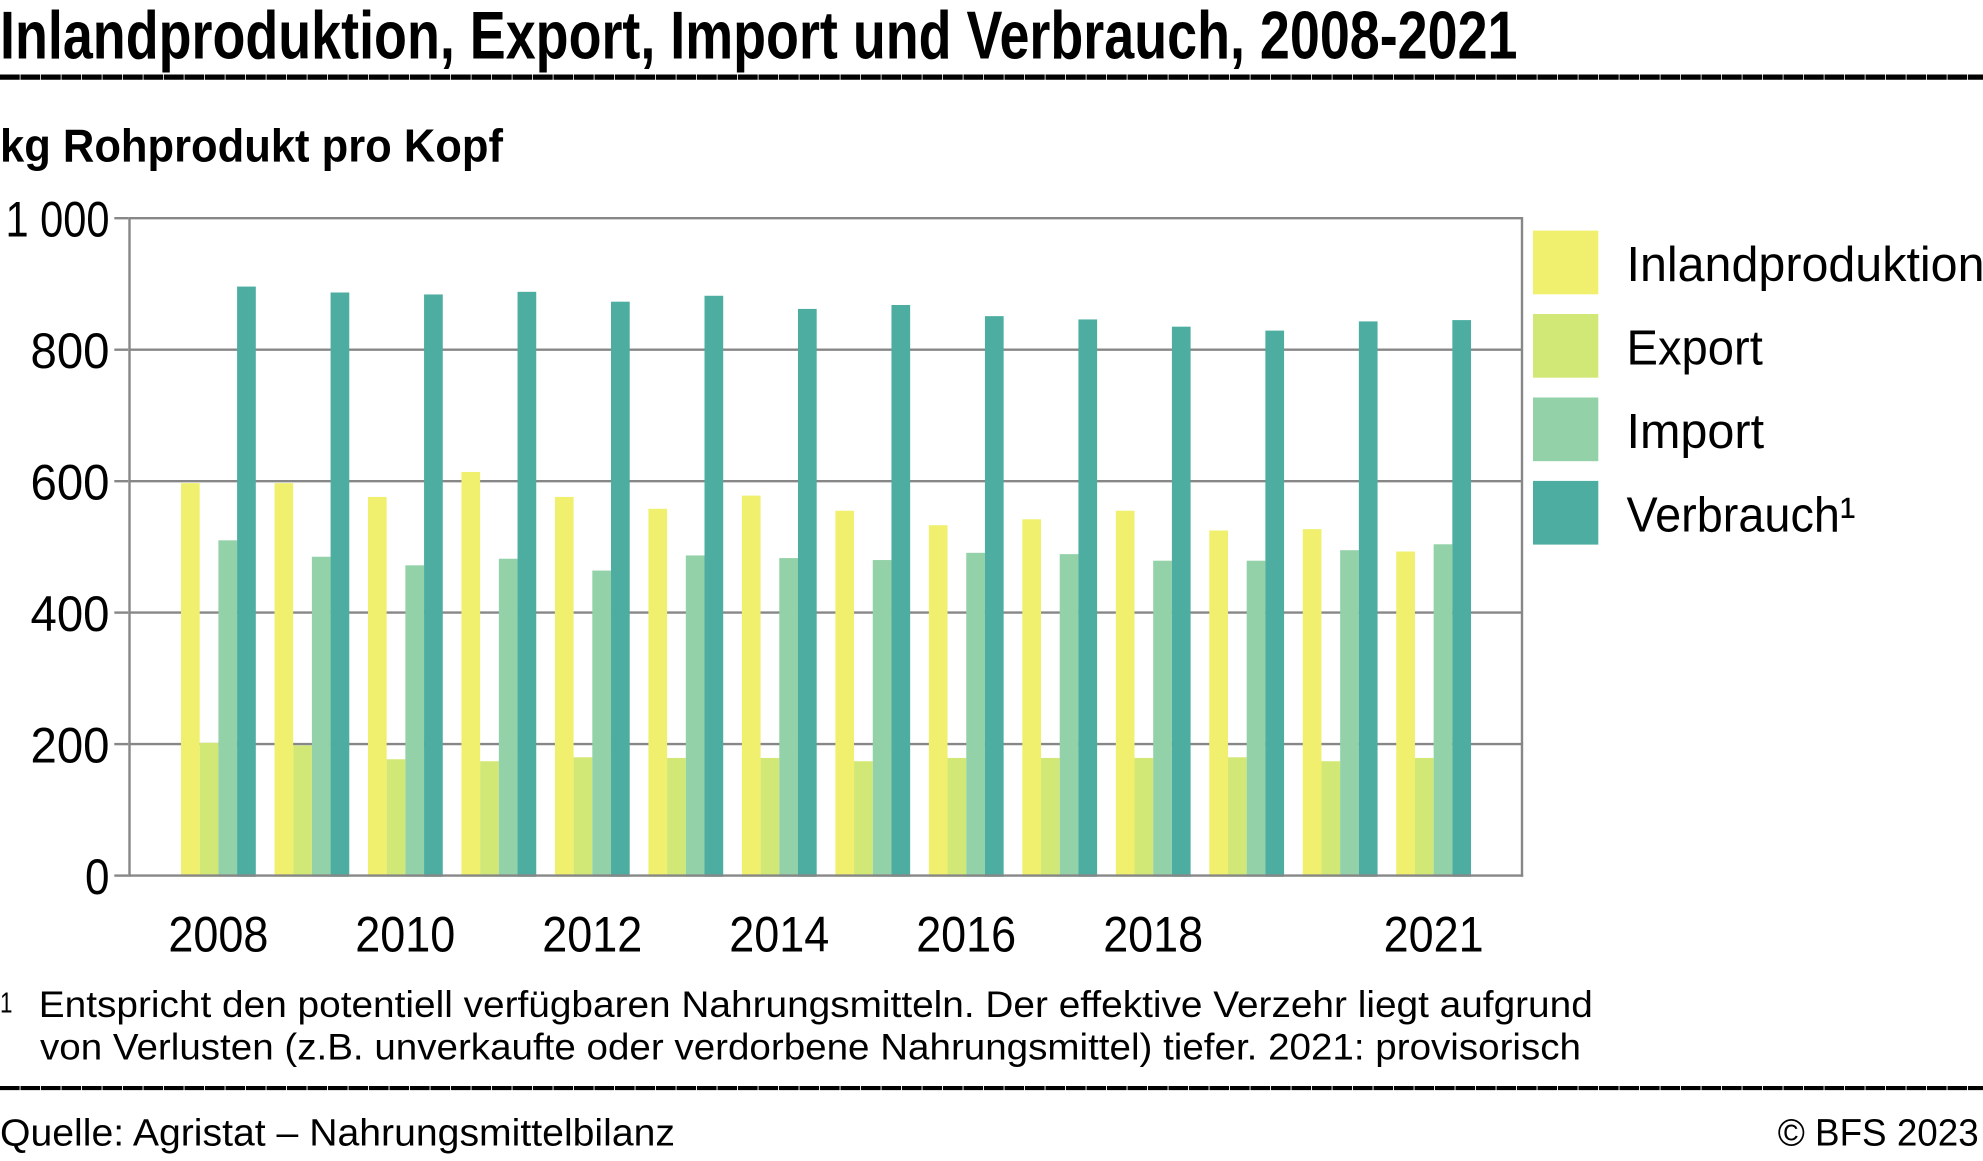  What do you see at coordinates (1434, 934) in the screenshot?
I see `svg-text: 2021` at bounding box center [1434, 934].